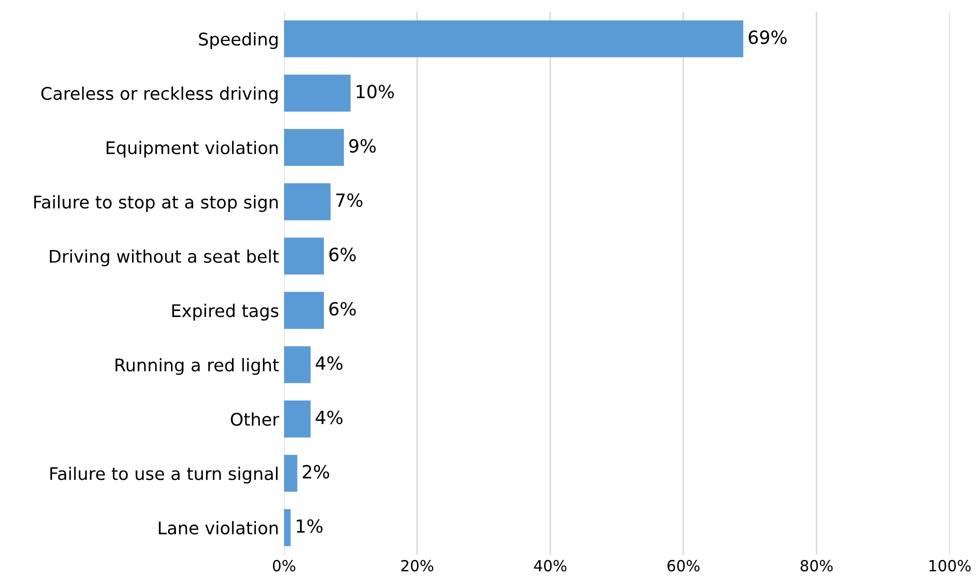 This screenshot has height=584, width=976. I want to click on data-label: 9%, so click(362, 146).